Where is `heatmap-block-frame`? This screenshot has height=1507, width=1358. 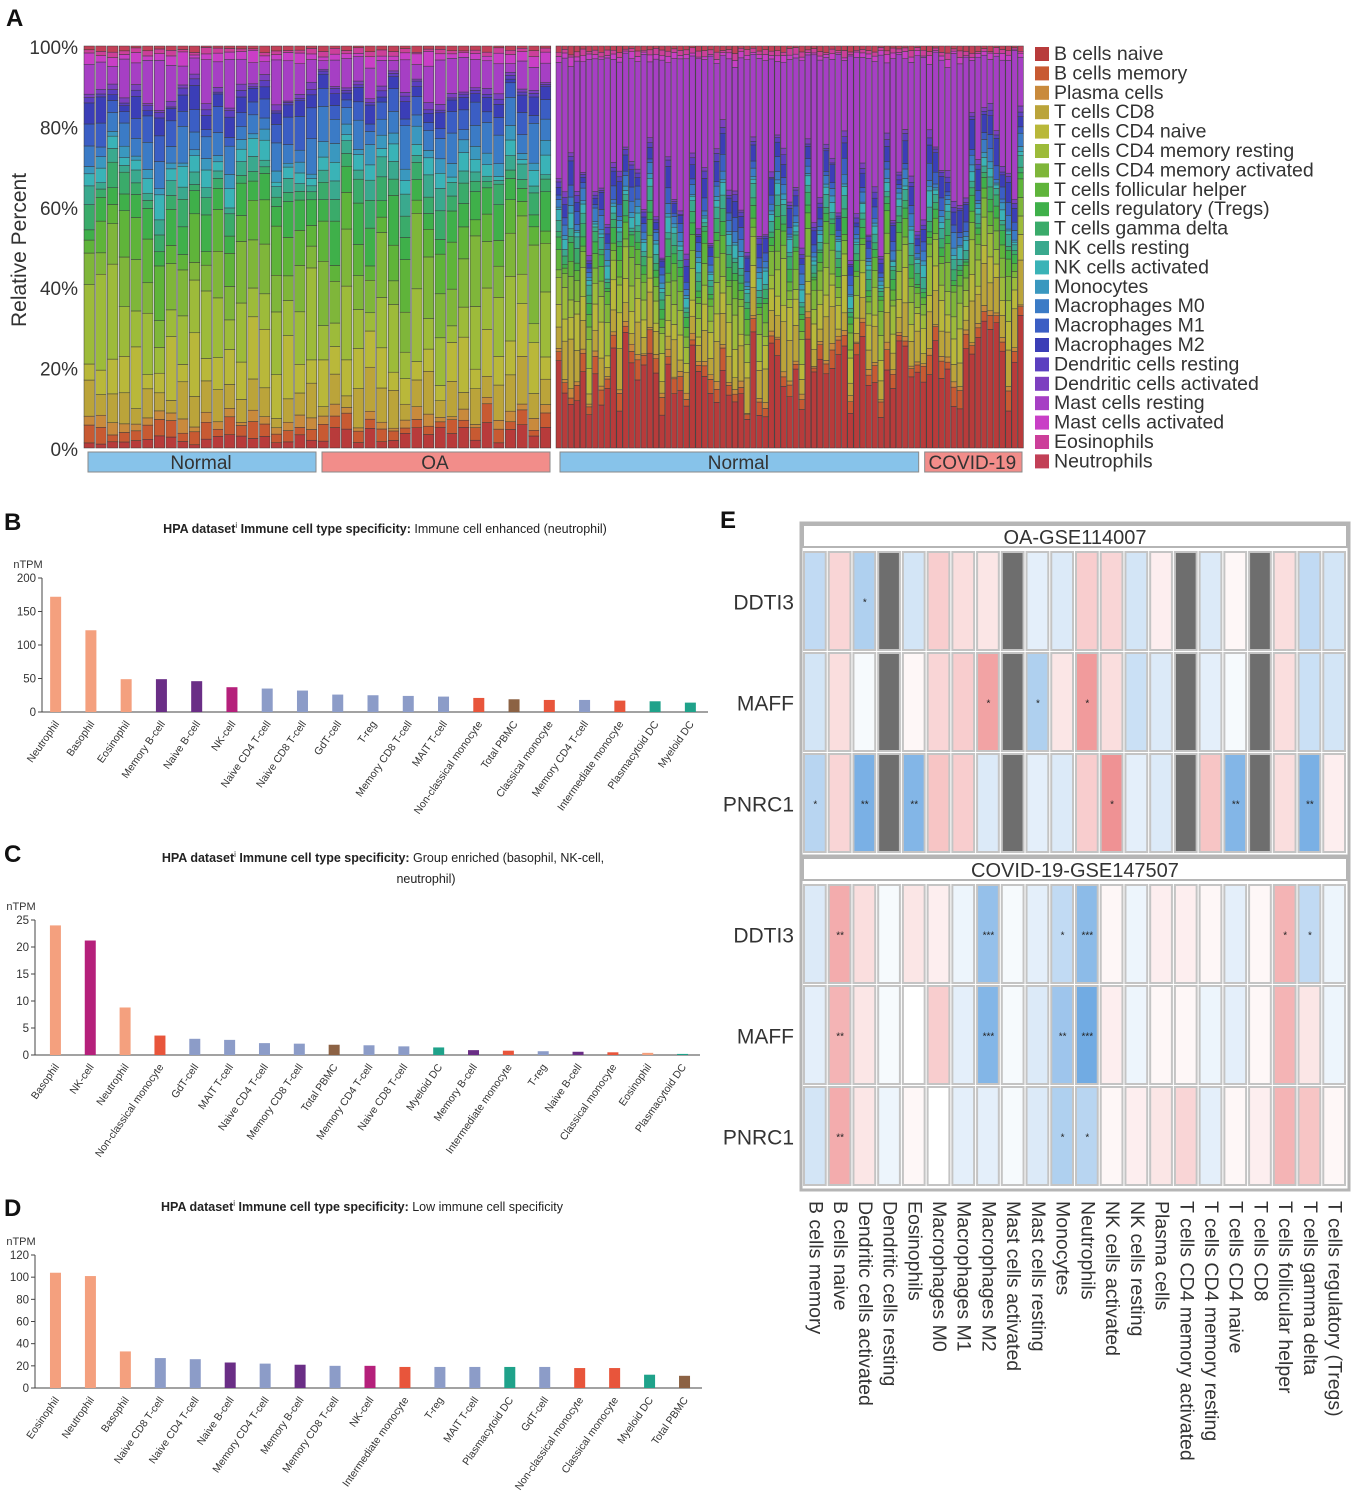
heatmap-block-frame is located at coordinates (1075, 1023).